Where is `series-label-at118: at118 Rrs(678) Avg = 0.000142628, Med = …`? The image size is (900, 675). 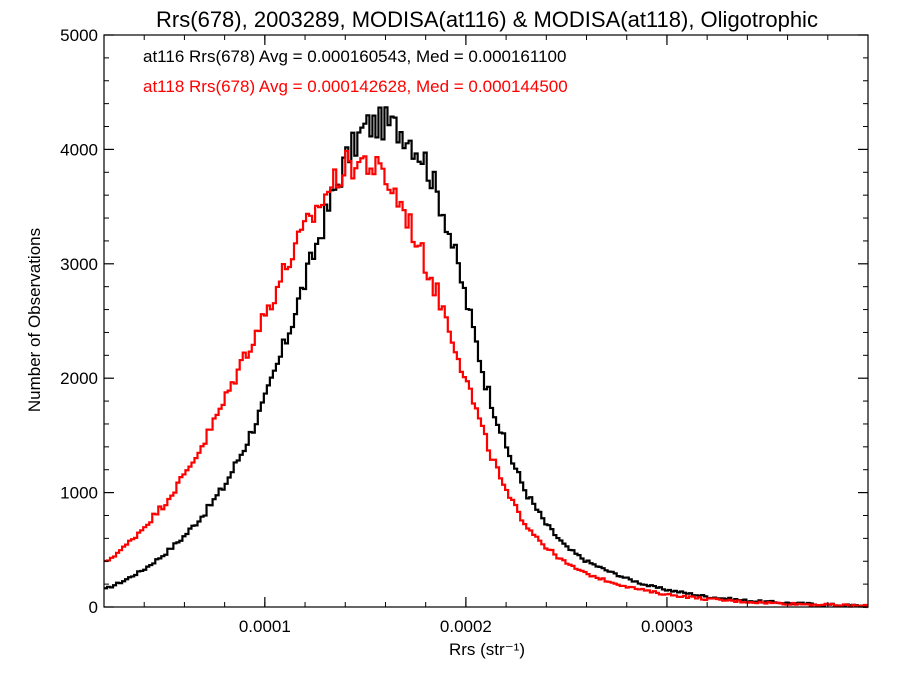 series-label-at118: at118 Rrs(678) Avg = 0.000142628, Med = … is located at coordinates (355, 86).